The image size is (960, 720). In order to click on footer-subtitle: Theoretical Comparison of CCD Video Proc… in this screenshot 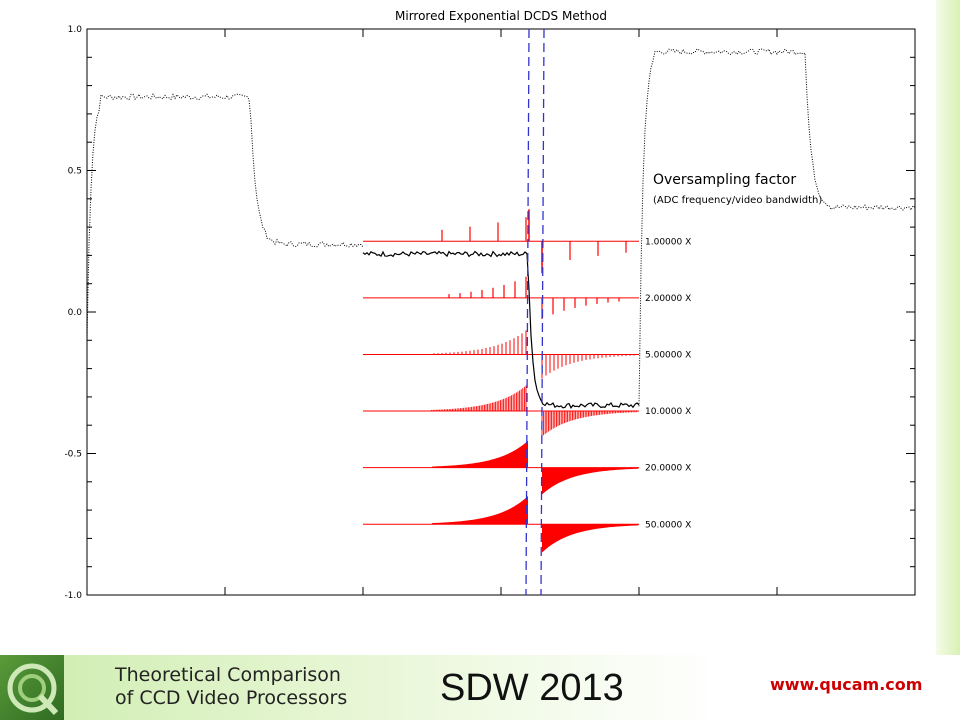, I will do `click(255, 687)`.